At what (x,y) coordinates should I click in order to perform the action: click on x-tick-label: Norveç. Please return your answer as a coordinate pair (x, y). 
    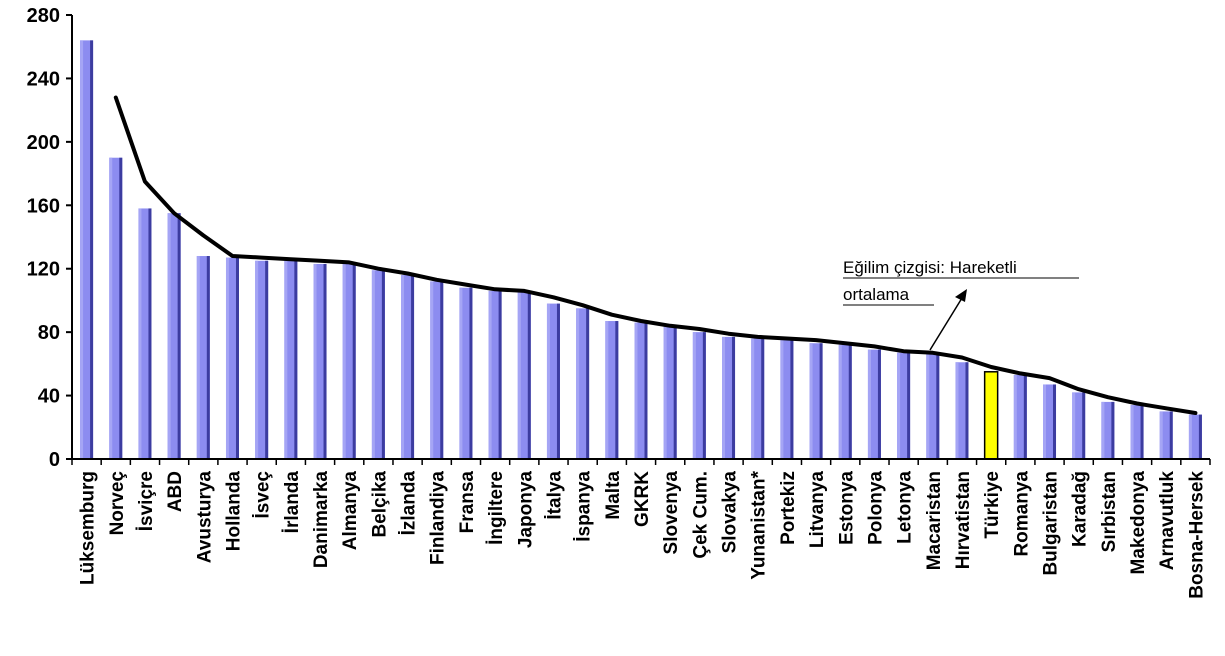
    Looking at the image, I should click on (117, 503).